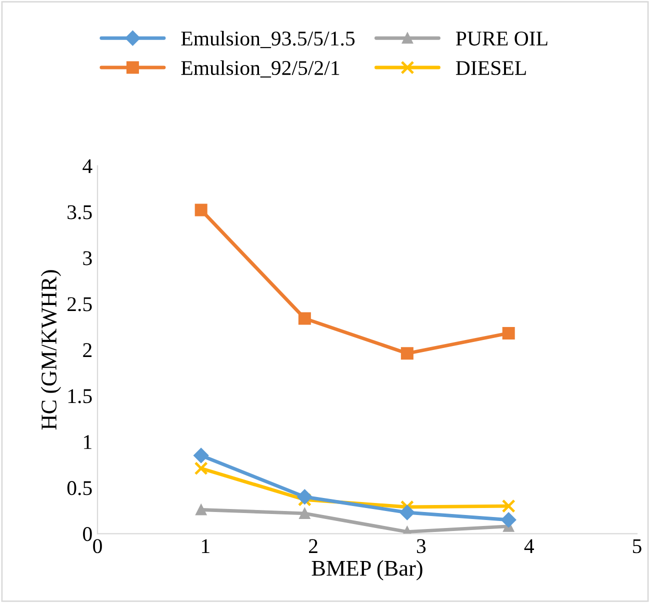 Image resolution: width=650 pixels, height=603 pixels. I want to click on y-tick-label: 3, so click(87, 258).